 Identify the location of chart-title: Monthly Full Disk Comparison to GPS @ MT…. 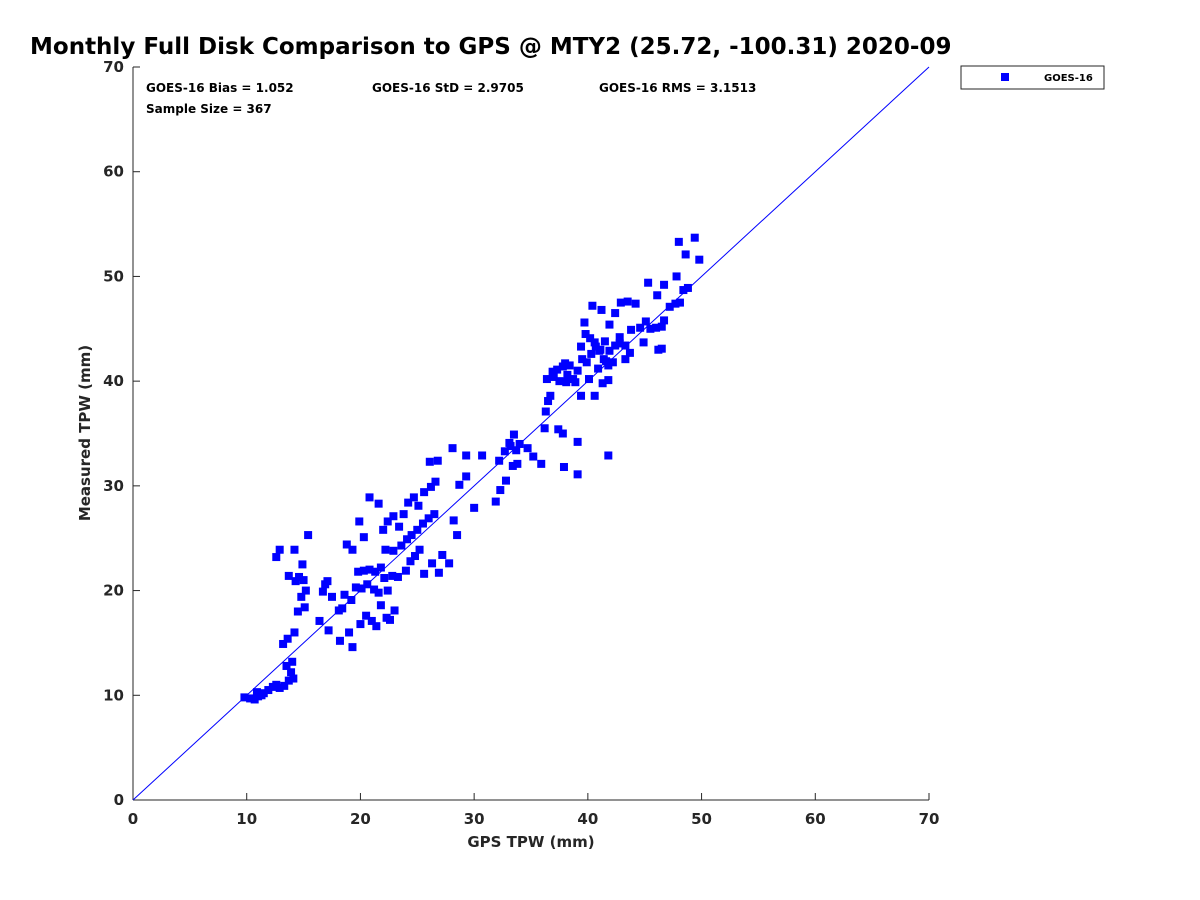
(490, 47).